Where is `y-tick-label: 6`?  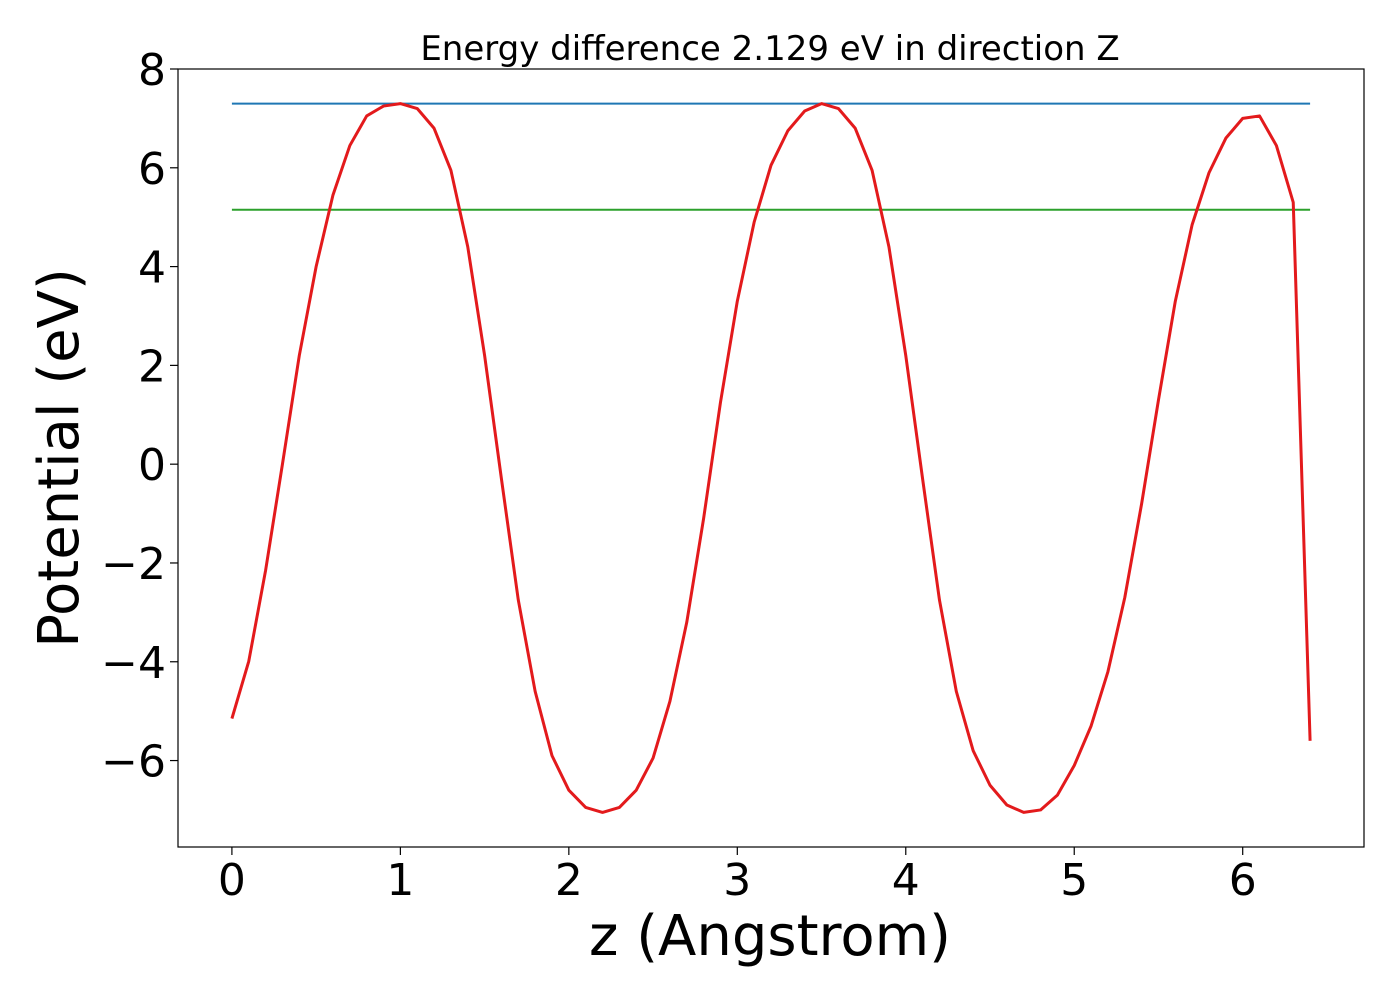
y-tick-label: 6 is located at coordinates (152, 169).